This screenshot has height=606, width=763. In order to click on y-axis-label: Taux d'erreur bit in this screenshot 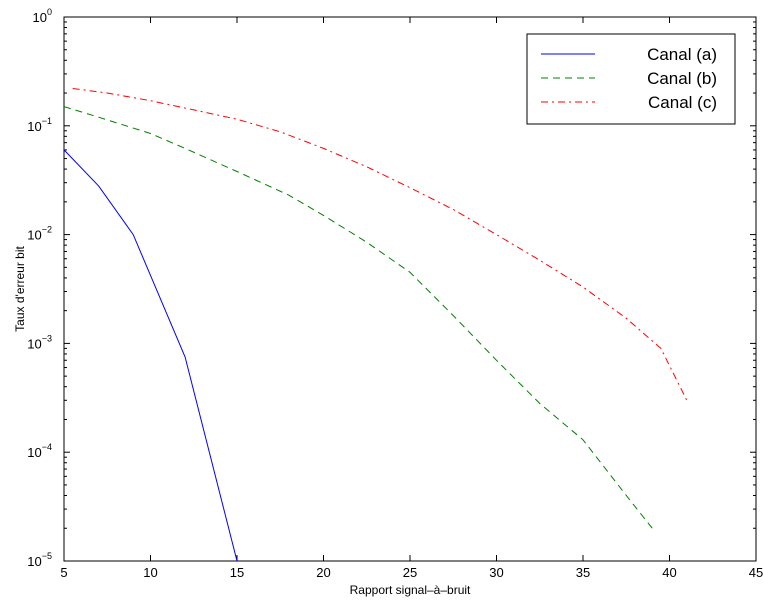, I will do `click(20, 289)`.